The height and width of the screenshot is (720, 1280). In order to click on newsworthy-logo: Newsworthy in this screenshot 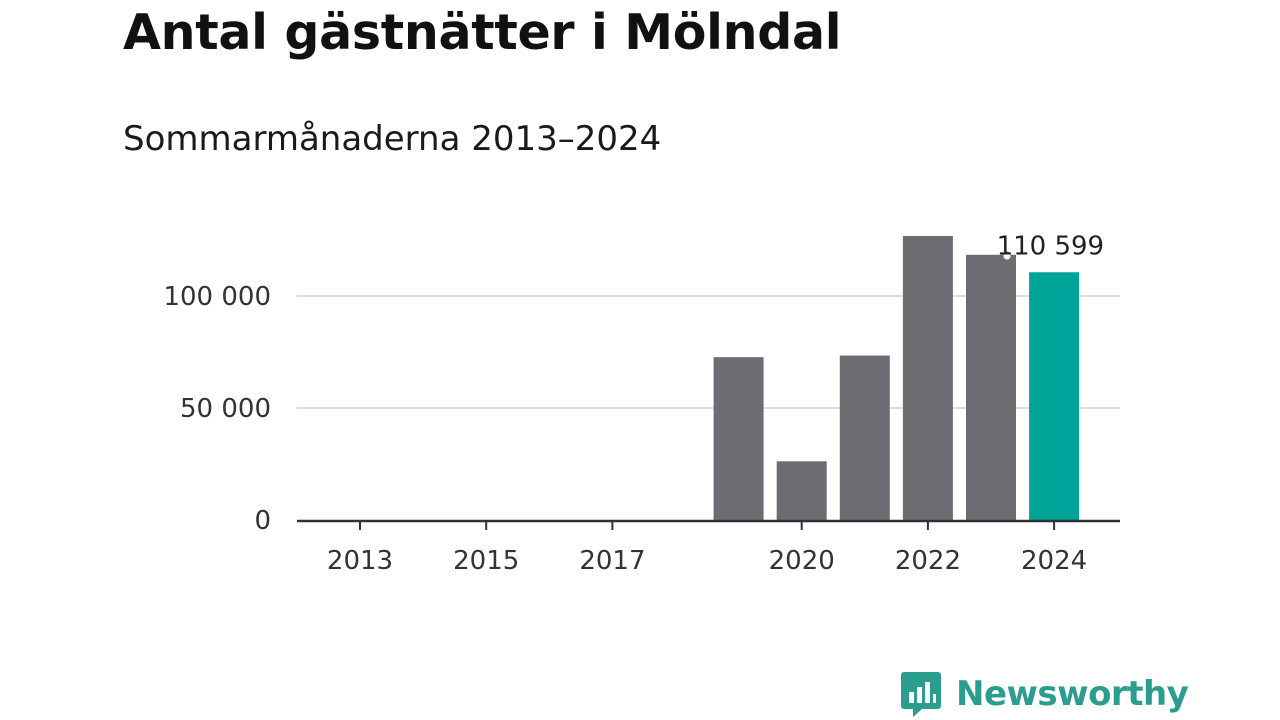, I will do `click(1044, 694)`.